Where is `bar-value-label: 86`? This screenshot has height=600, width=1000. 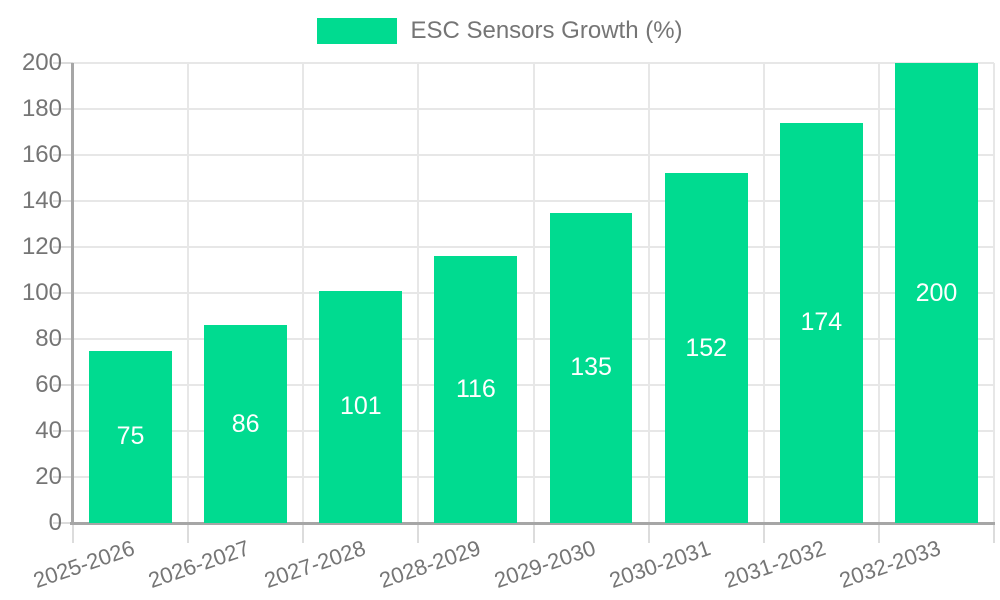
bar-value-label: 86 is located at coordinates (245, 423).